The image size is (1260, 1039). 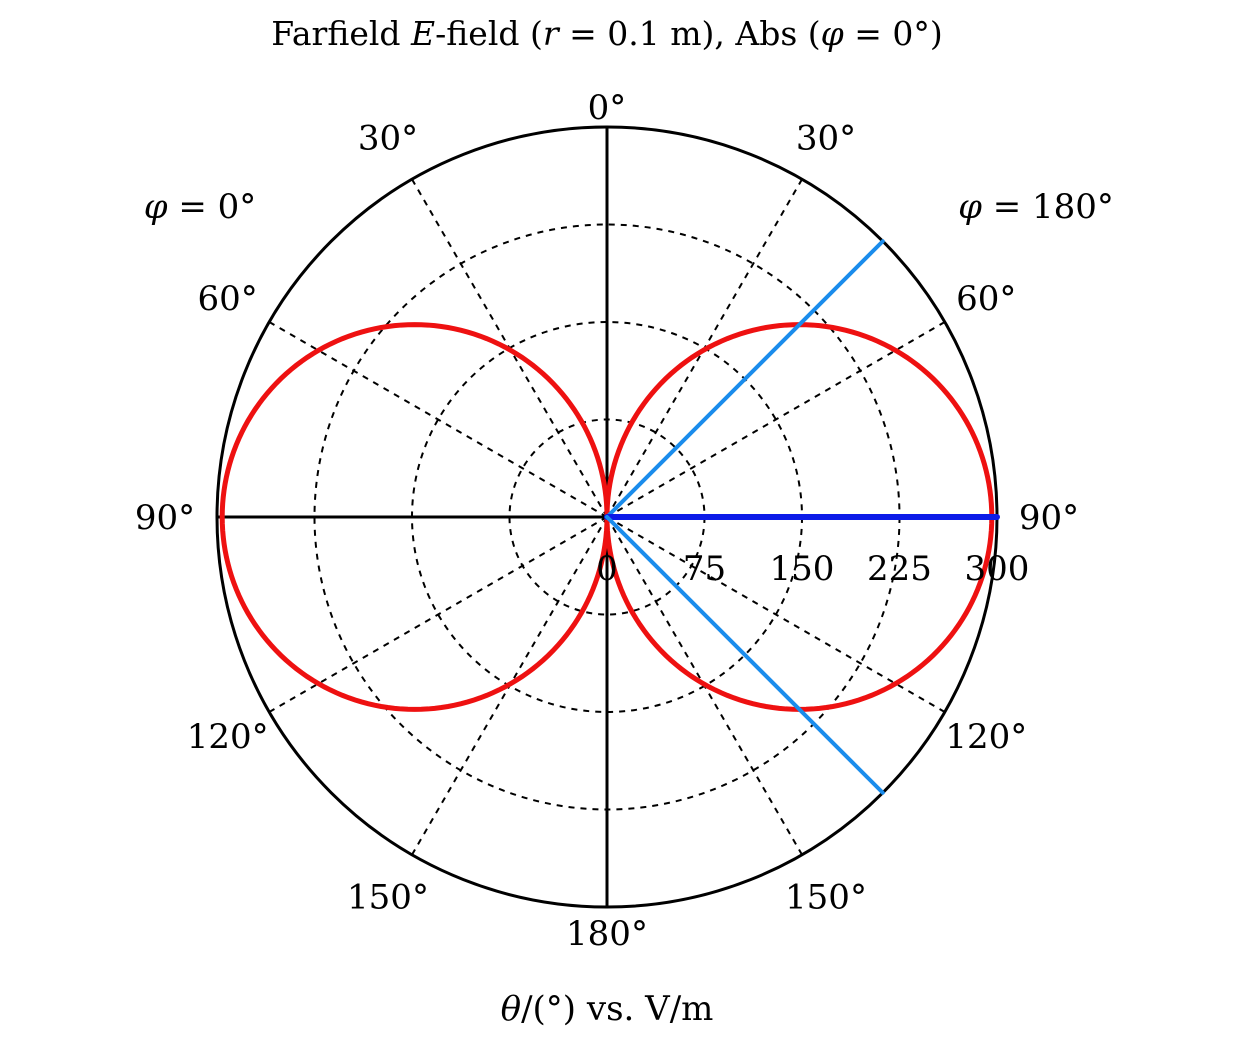 I want to click on angle-tick-label-right-120: 120°, so click(x=986, y=737).